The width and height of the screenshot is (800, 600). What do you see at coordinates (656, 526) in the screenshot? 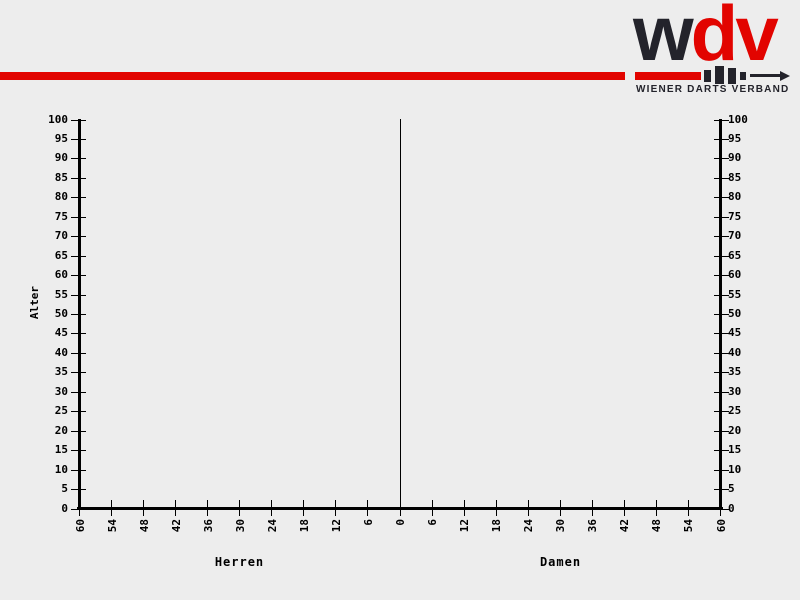
I see `x-tick-label: 48` at bounding box center [656, 526].